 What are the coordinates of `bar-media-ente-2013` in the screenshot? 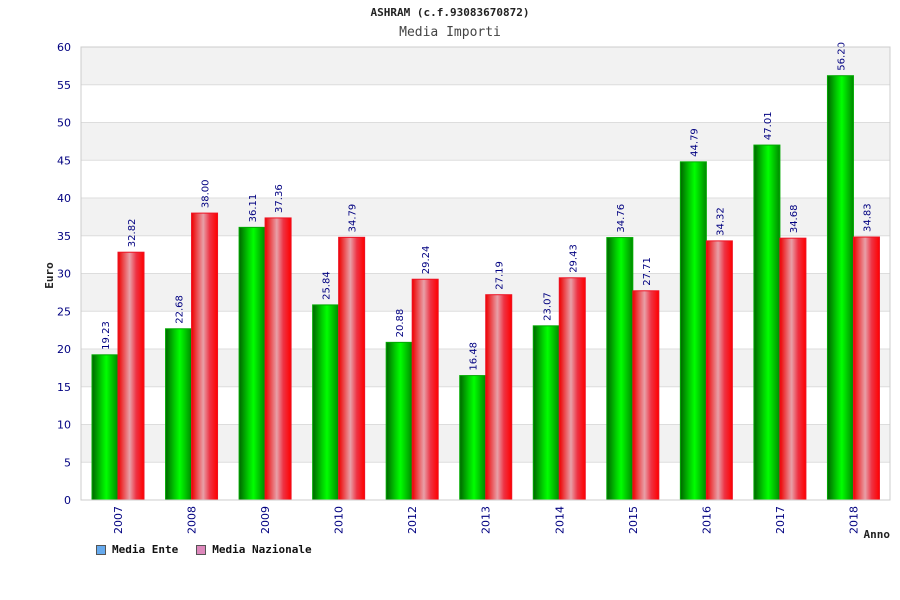 It's located at (473, 438).